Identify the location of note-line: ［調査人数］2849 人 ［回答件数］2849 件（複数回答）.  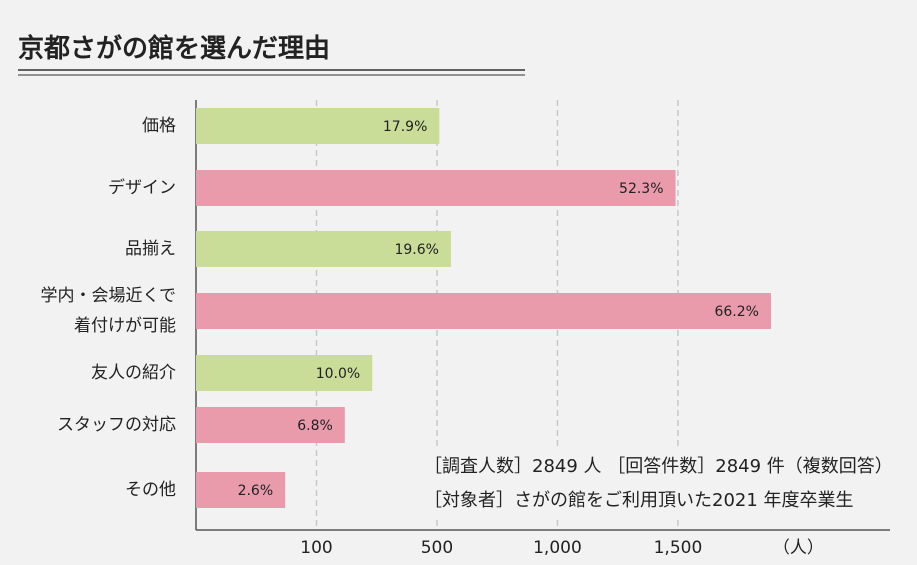
(658, 466).